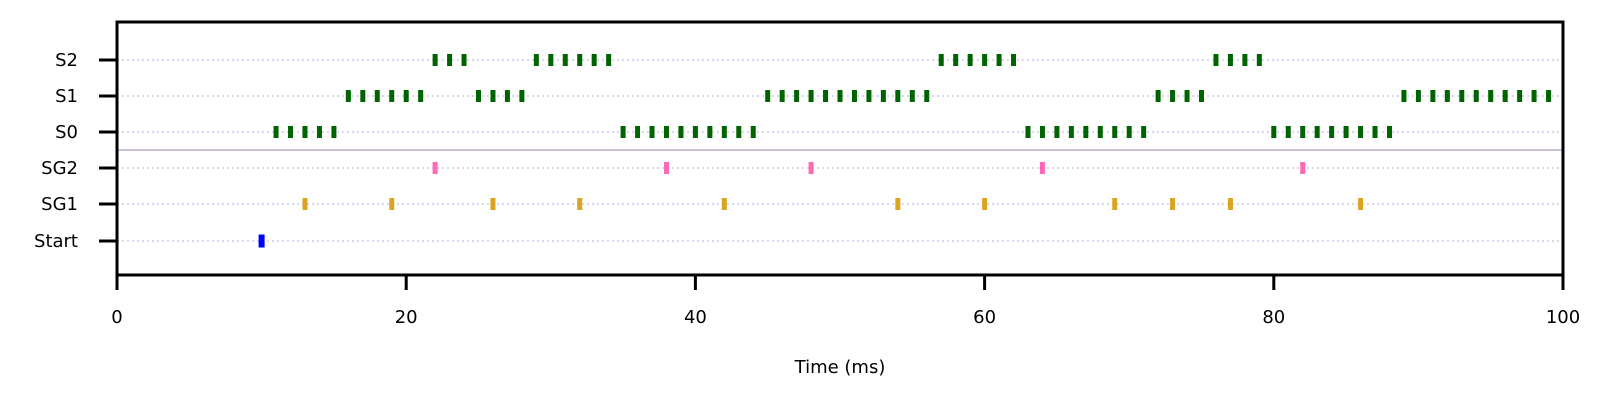 This screenshot has width=1600, height=400. I want to click on spike-mark-start, so click(261, 241).